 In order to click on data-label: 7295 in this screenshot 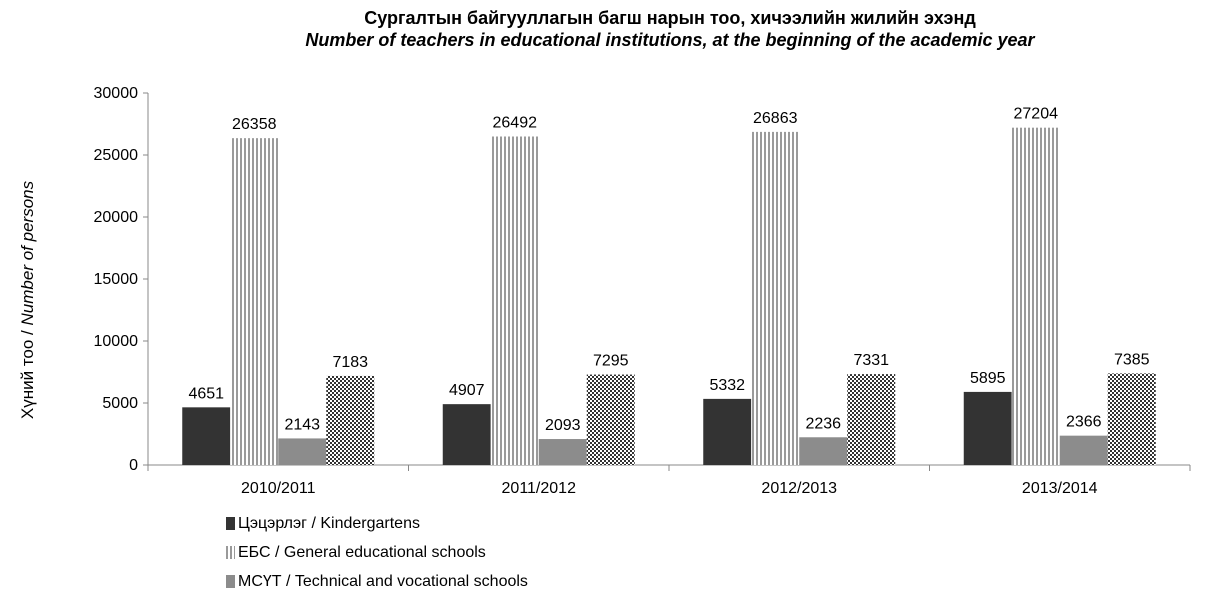, I will do `click(611, 361)`.